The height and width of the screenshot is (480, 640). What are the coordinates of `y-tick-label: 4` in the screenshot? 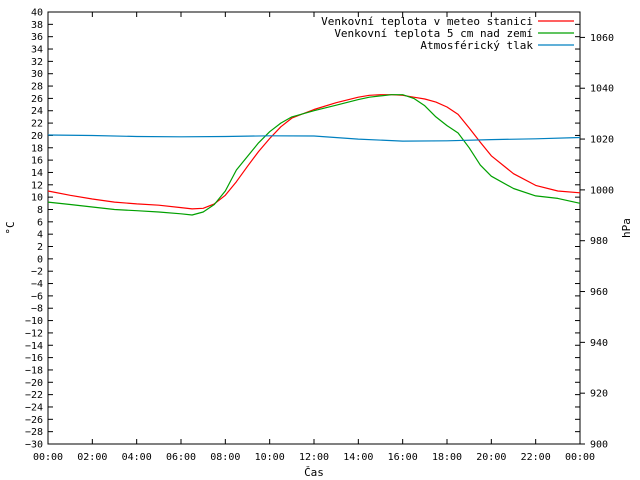 It's located at (40, 235).